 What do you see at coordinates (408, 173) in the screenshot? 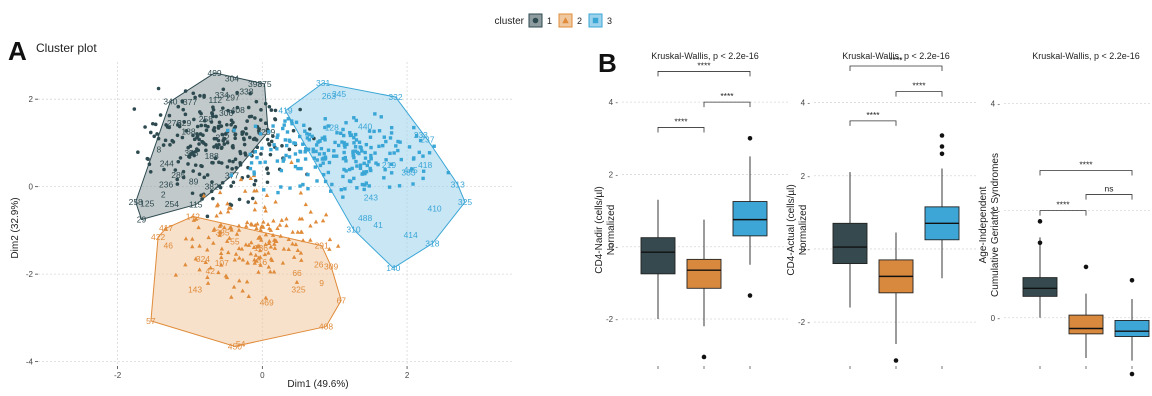
I see `cluster-3-point-label: 383` at bounding box center [408, 173].